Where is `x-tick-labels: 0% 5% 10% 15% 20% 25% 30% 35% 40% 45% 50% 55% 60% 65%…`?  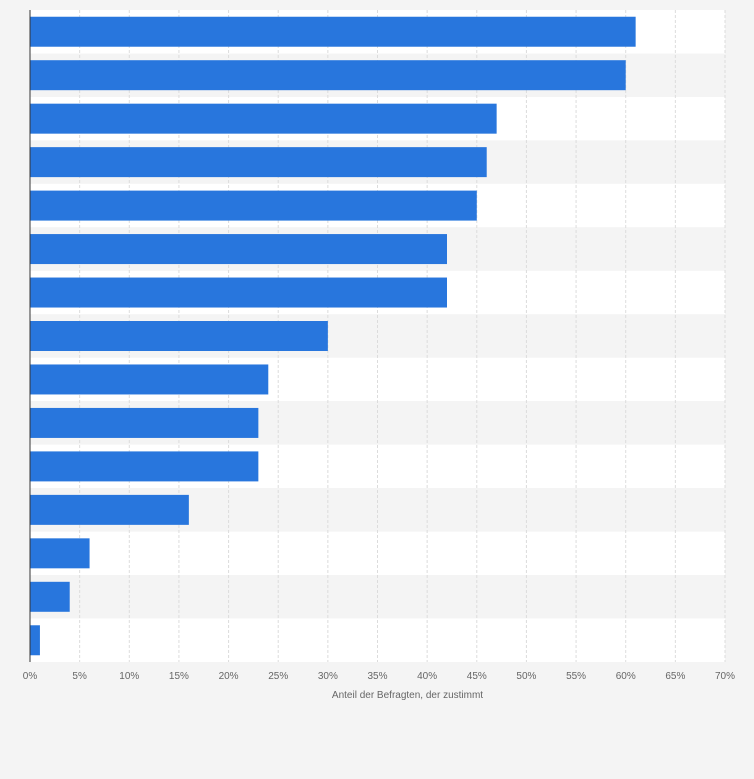 x-tick-labels: 0% 5% 10% 15% 20% 25% 30% 35% 40% 45% 50% 55% 60% 65%… is located at coordinates (379, 676).